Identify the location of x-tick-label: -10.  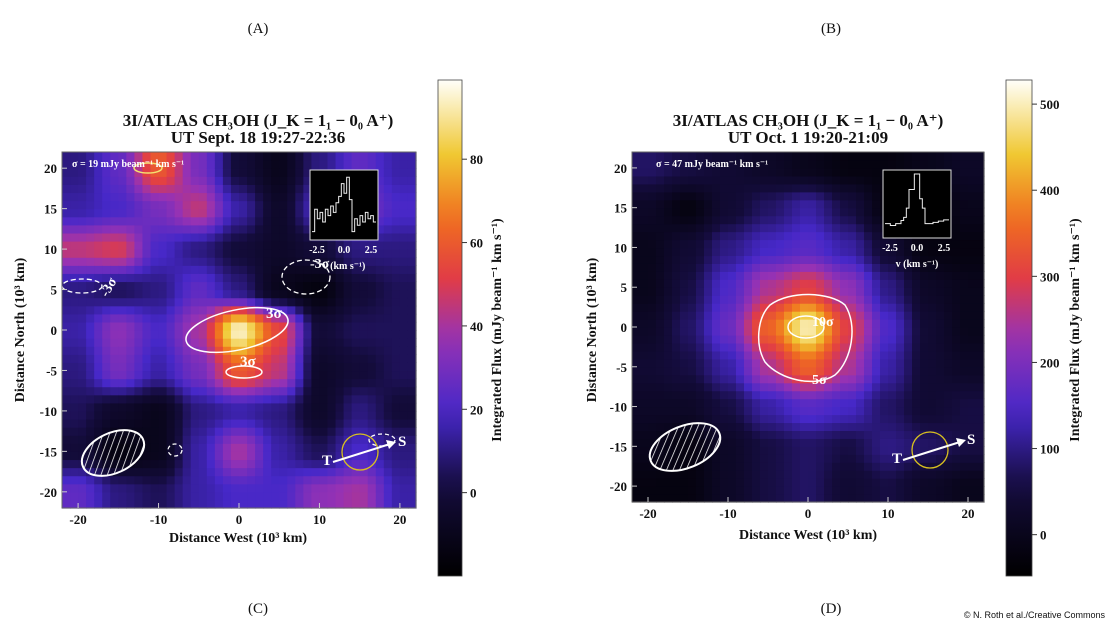
(158, 519).